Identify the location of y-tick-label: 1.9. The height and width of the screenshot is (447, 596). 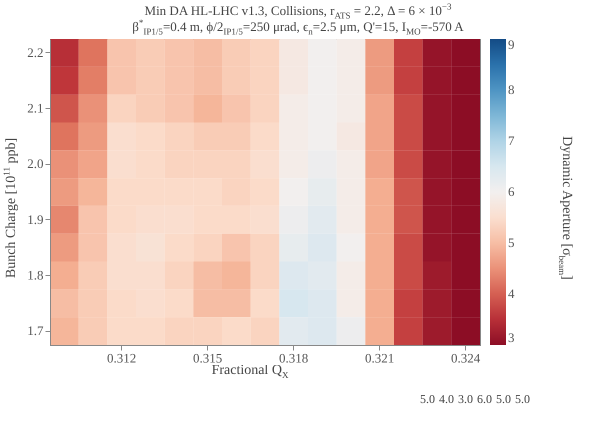
(35, 219).